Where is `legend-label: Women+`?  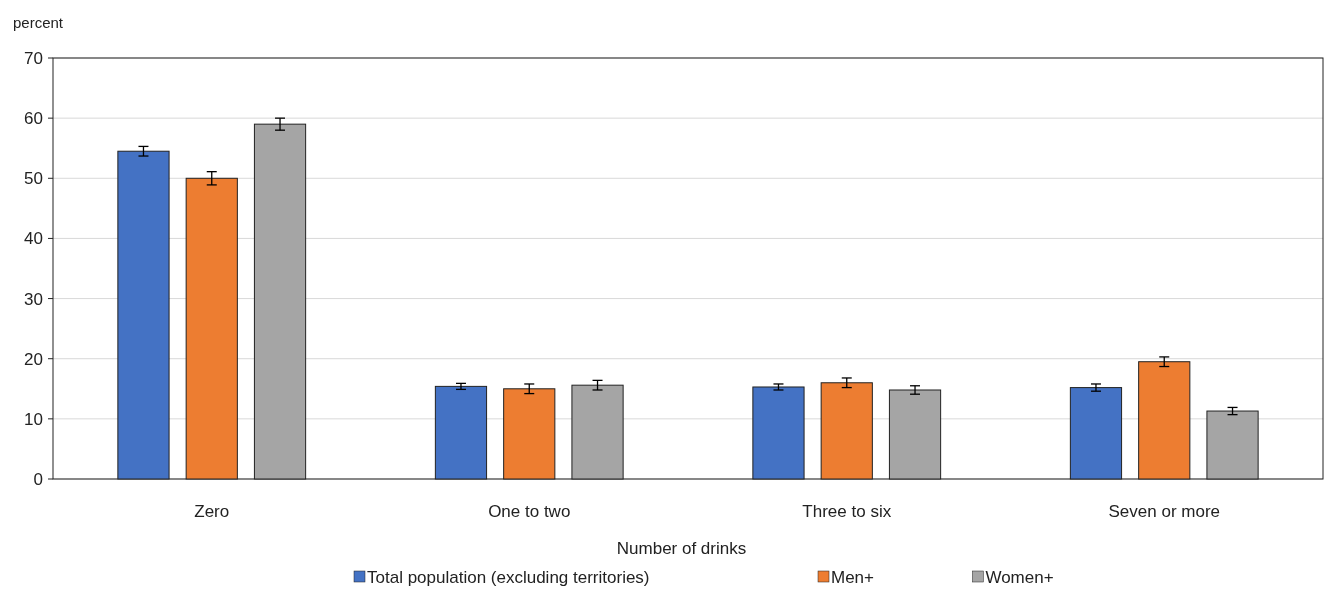
legend-label: Women+ is located at coordinates (1019, 577).